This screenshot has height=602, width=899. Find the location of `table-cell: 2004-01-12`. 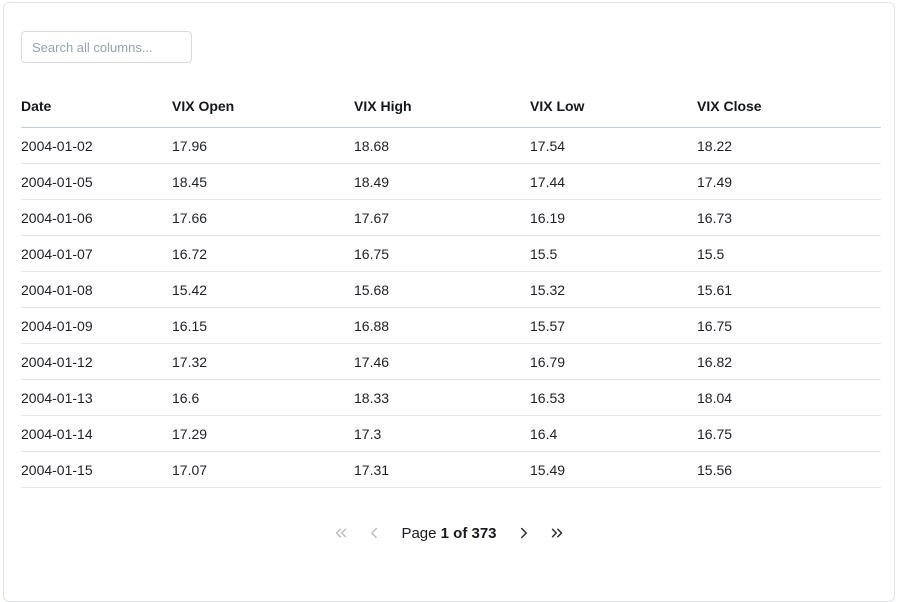

table-cell: 2004-01-12 is located at coordinates (96, 361).